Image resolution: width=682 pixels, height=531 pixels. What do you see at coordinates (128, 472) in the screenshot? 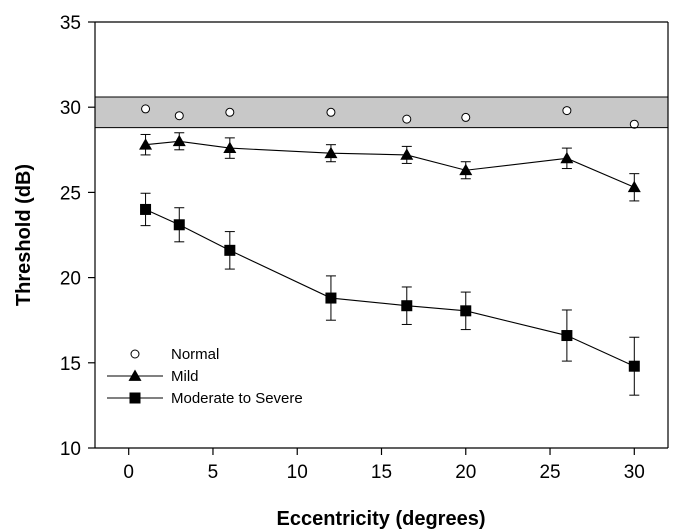
I see `x-tick-label: 0` at bounding box center [128, 472].